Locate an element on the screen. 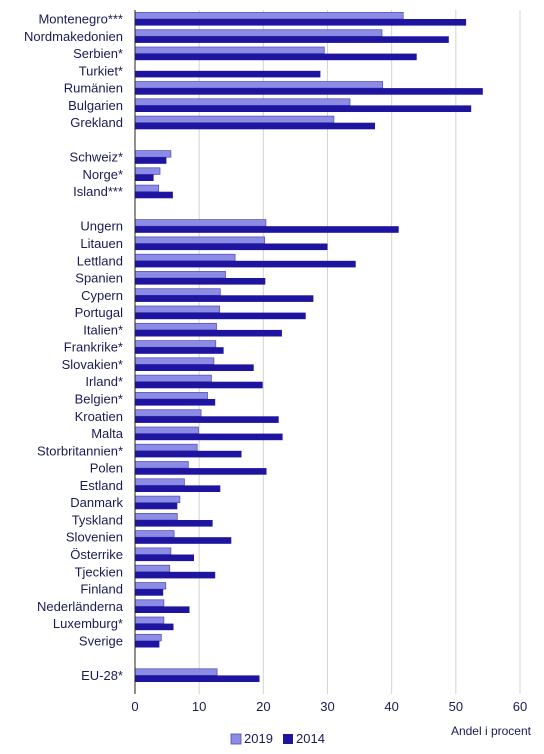  x-tick-label-30: 30 is located at coordinates (327, 706).